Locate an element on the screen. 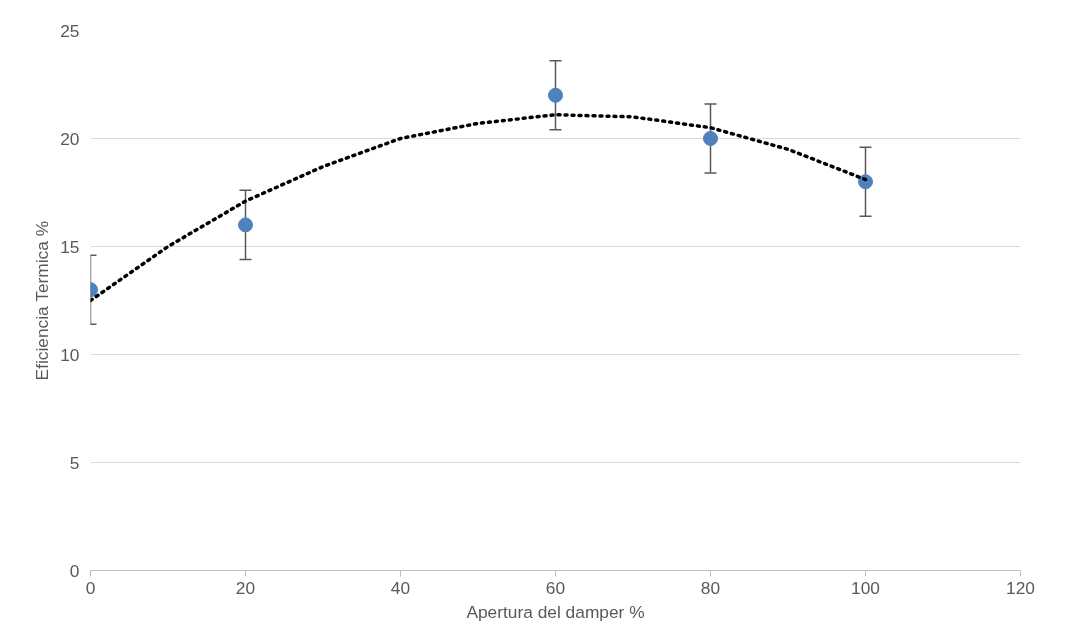 The height and width of the screenshot is (638, 1073). x-tick-label: 0 is located at coordinates (90, 587).